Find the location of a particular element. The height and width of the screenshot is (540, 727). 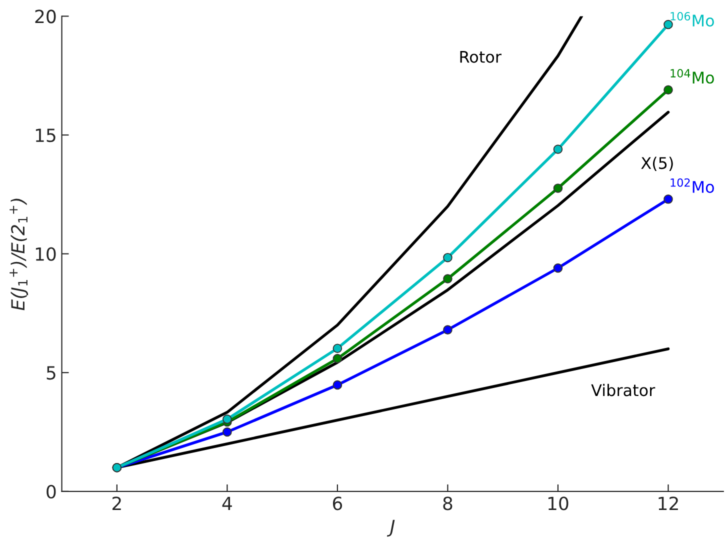

y-tick-label: 15 is located at coordinates (46, 135).